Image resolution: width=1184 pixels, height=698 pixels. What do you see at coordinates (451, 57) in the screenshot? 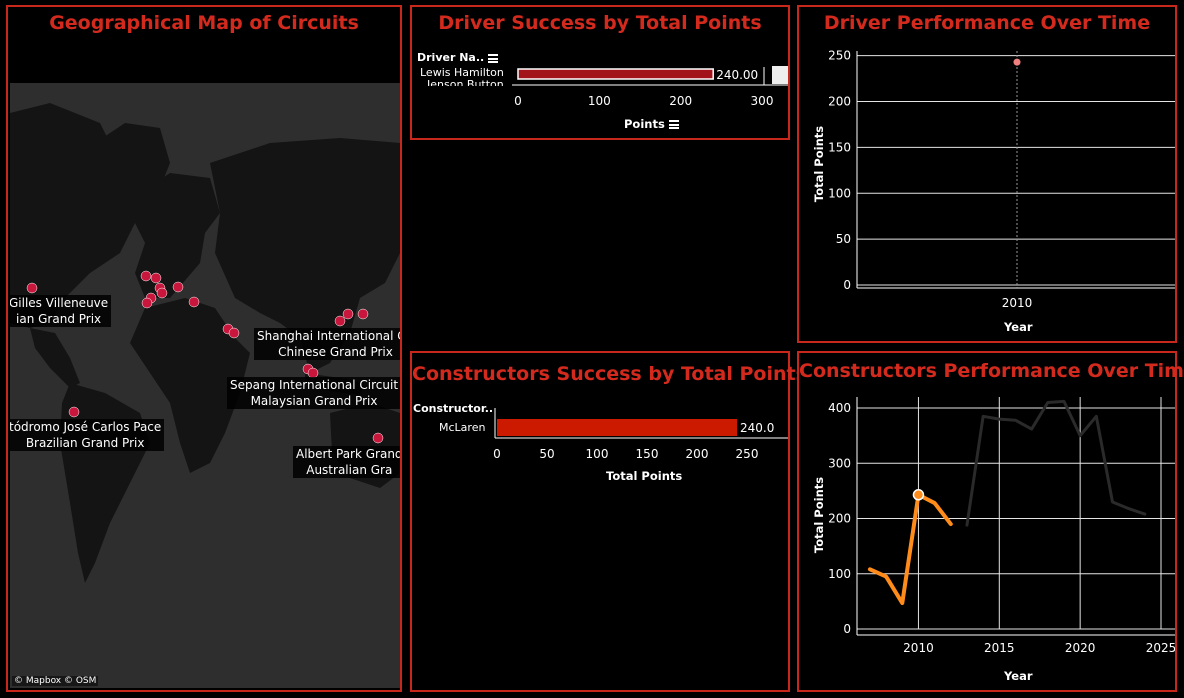
I see `driver-row-header-text: Driver Na..` at bounding box center [451, 57].